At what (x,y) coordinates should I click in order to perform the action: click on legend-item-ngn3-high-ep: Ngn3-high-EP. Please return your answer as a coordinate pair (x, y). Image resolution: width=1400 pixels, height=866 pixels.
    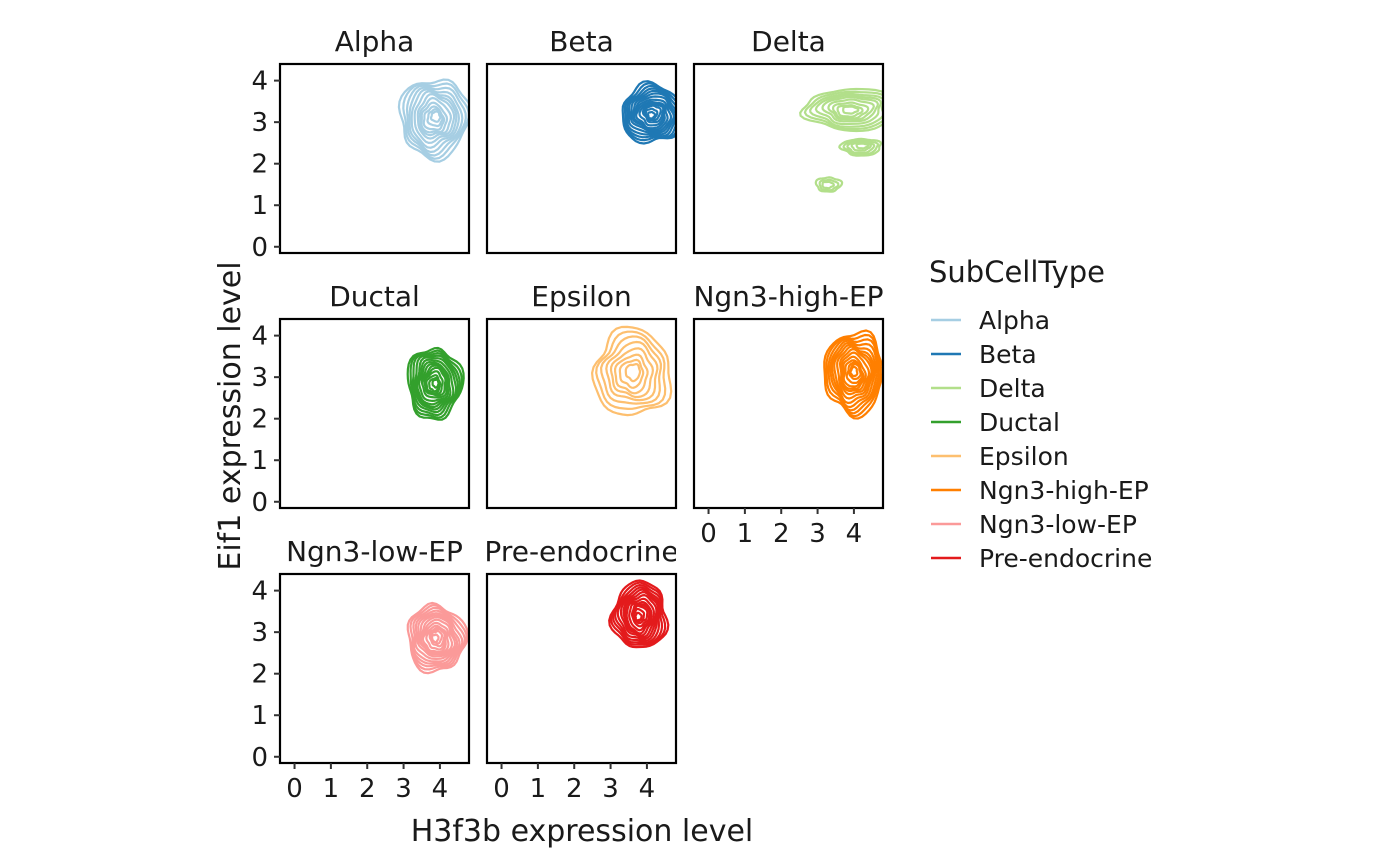
    Looking at the image, I should click on (1040, 490).